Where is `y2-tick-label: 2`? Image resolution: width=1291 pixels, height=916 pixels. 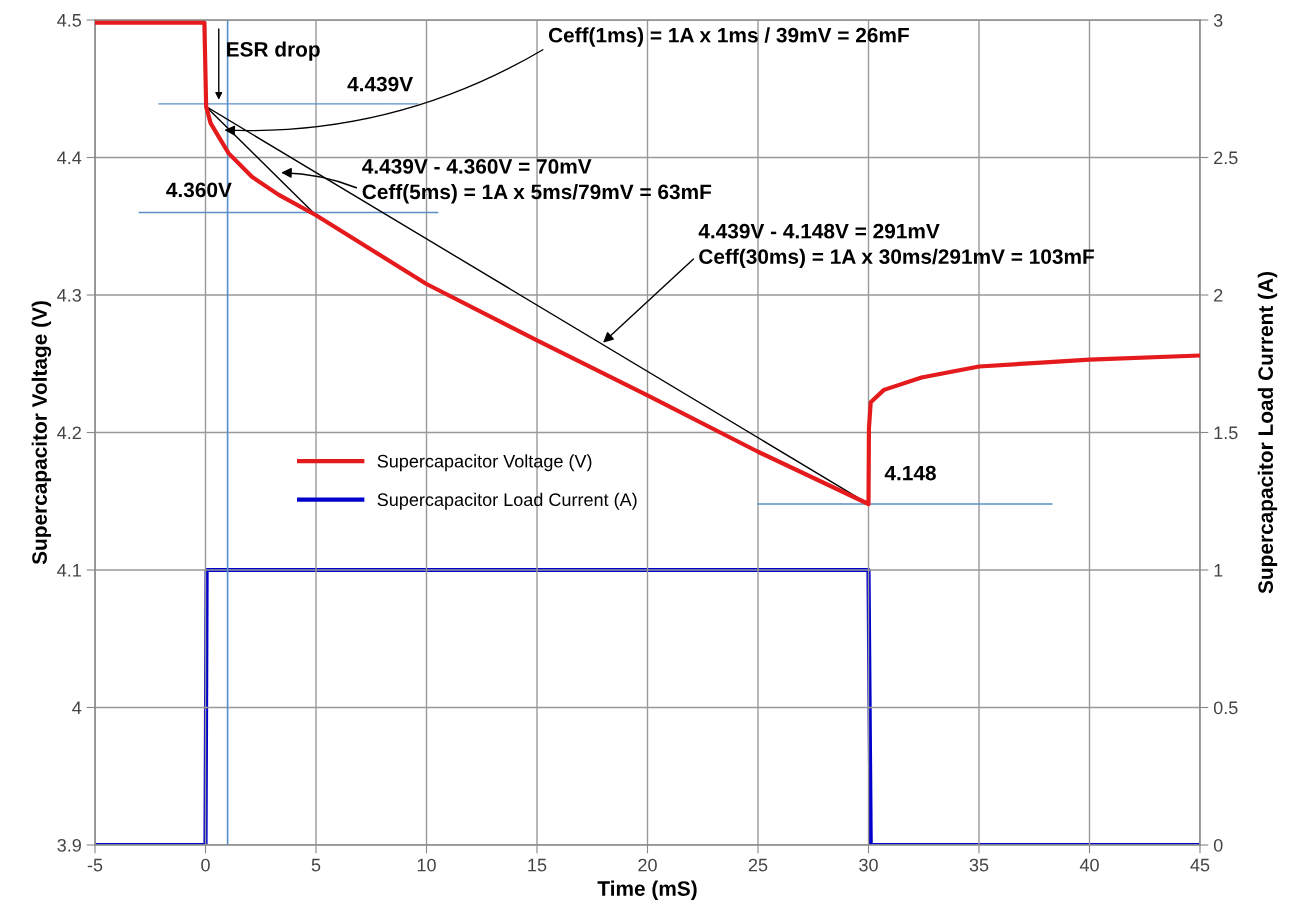 y2-tick-label: 2 is located at coordinates (1218, 295).